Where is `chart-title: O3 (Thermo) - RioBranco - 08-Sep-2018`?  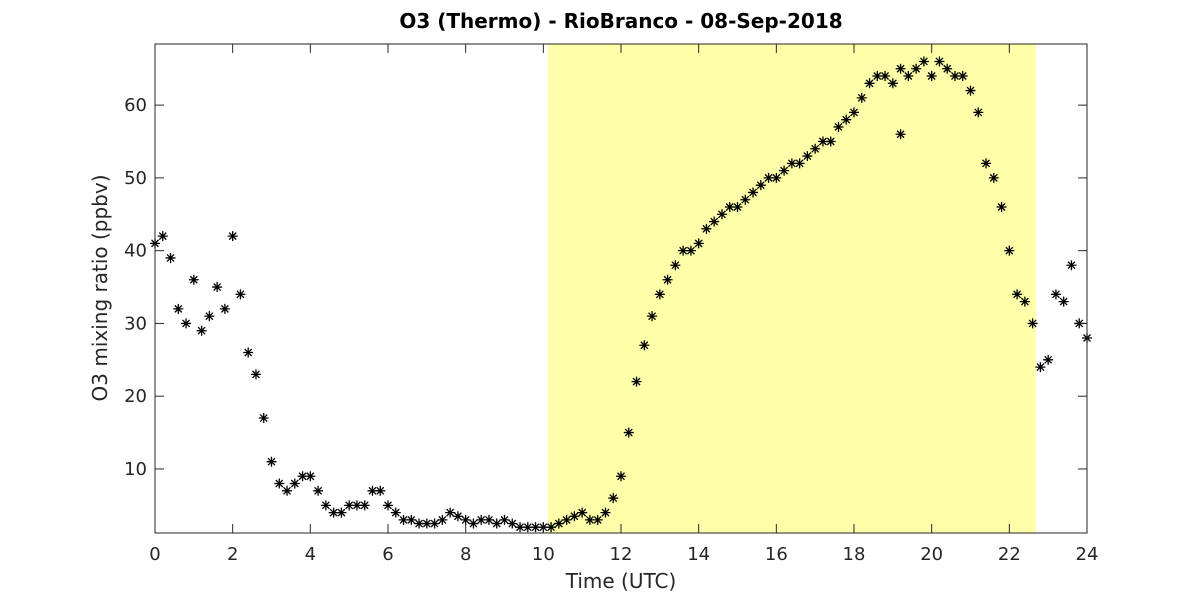
chart-title: O3 (Thermo) - RioBranco - 08-Sep-2018 is located at coordinates (620, 21).